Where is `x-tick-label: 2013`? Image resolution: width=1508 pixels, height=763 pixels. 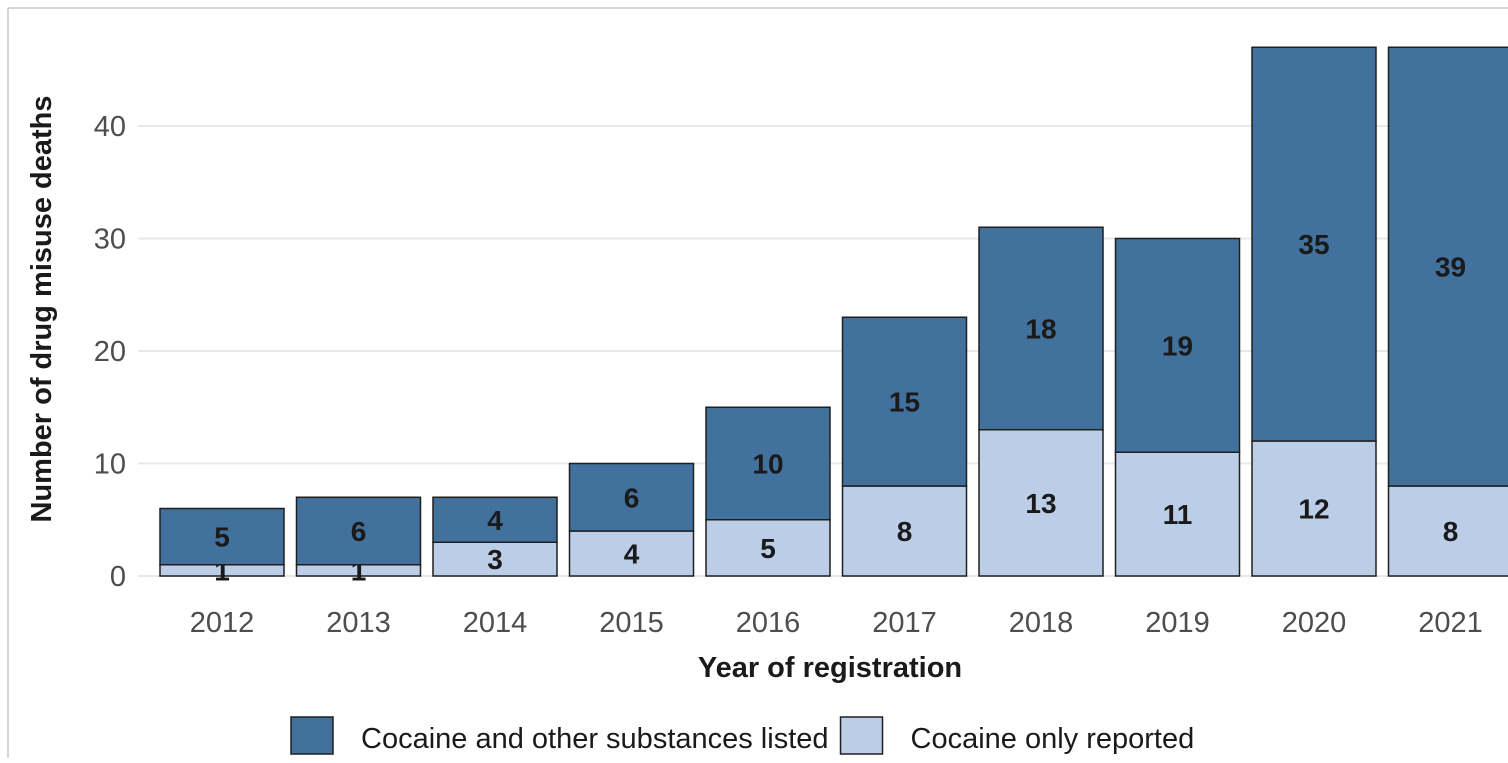
x-tick-label: 2013 is located at coordinates (358, 623).